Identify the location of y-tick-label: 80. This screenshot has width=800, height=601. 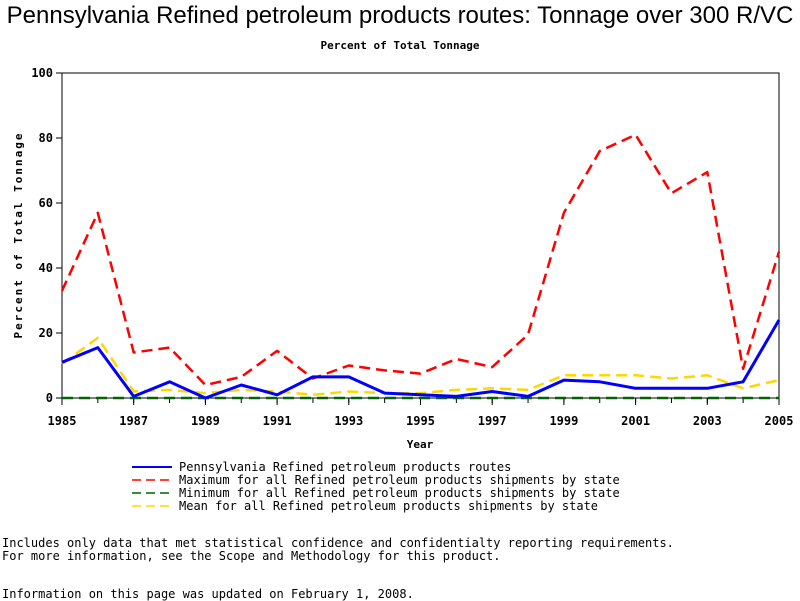
(46, 138).